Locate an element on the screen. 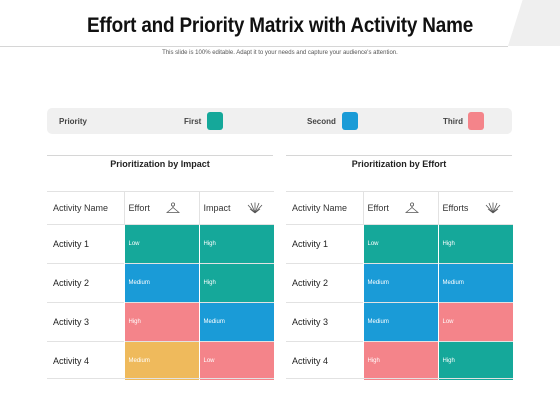 This screenshot has width=560, height=420. efforts-cell: Medium is located at coordinates (475, 283).